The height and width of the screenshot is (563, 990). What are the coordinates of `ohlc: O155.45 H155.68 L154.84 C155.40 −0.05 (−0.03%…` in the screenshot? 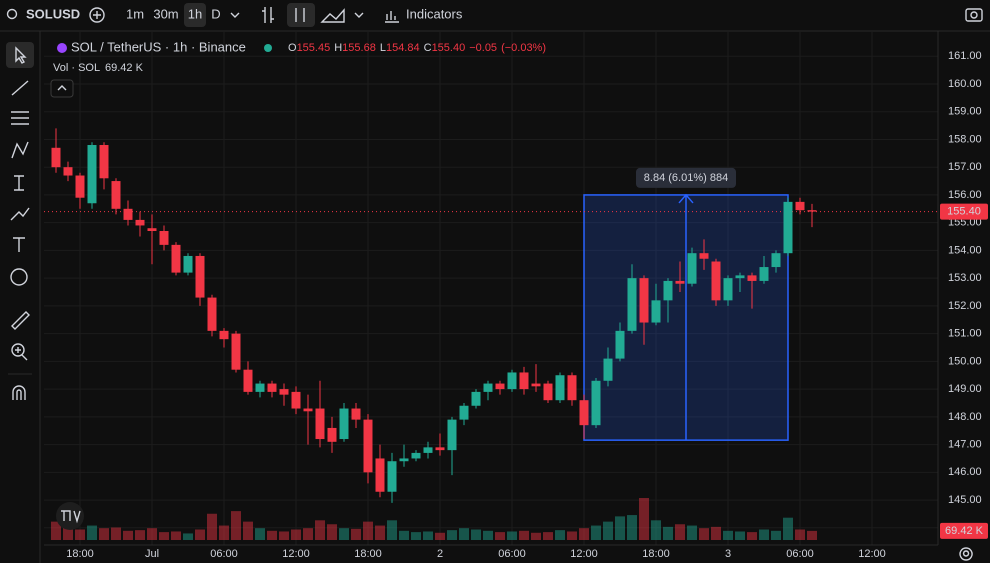 It's located at (417, 48).